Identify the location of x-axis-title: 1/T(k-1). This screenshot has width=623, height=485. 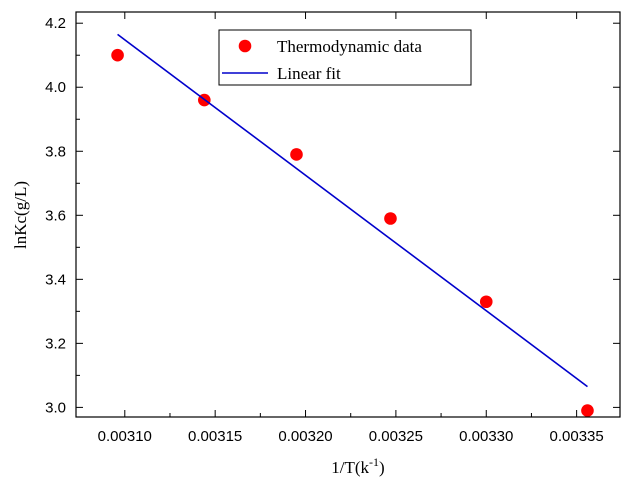
(357, 466).